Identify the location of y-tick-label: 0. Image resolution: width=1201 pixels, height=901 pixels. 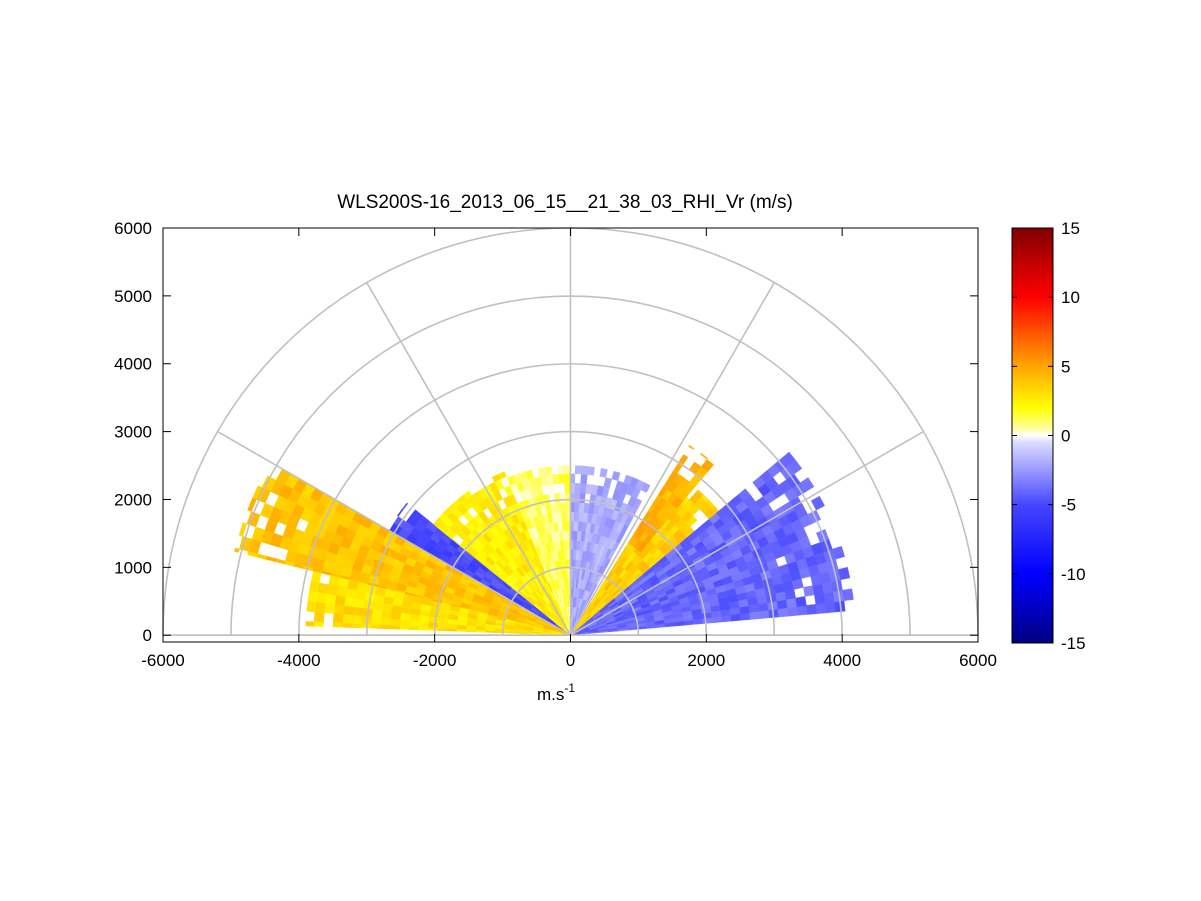
(147, 635).